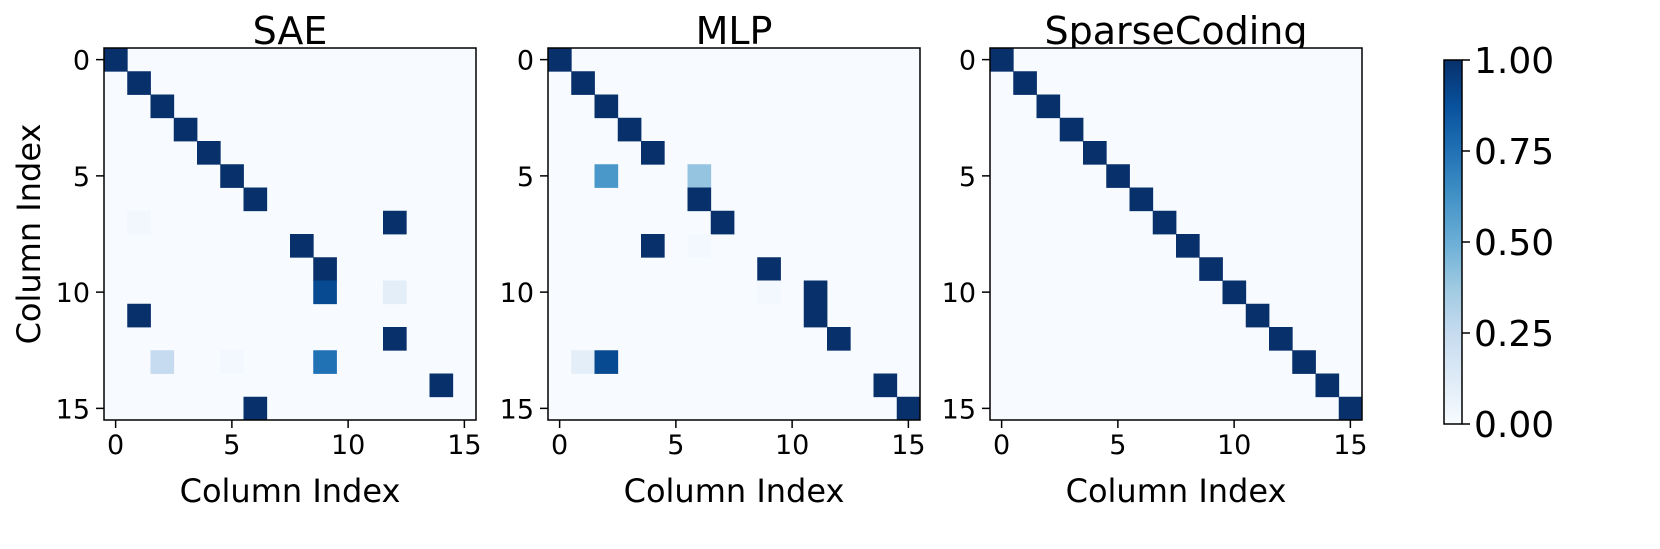 This screenshot has width=1660, height=549. I want to click on y-axis-label: Column Index, so click(29, 234).